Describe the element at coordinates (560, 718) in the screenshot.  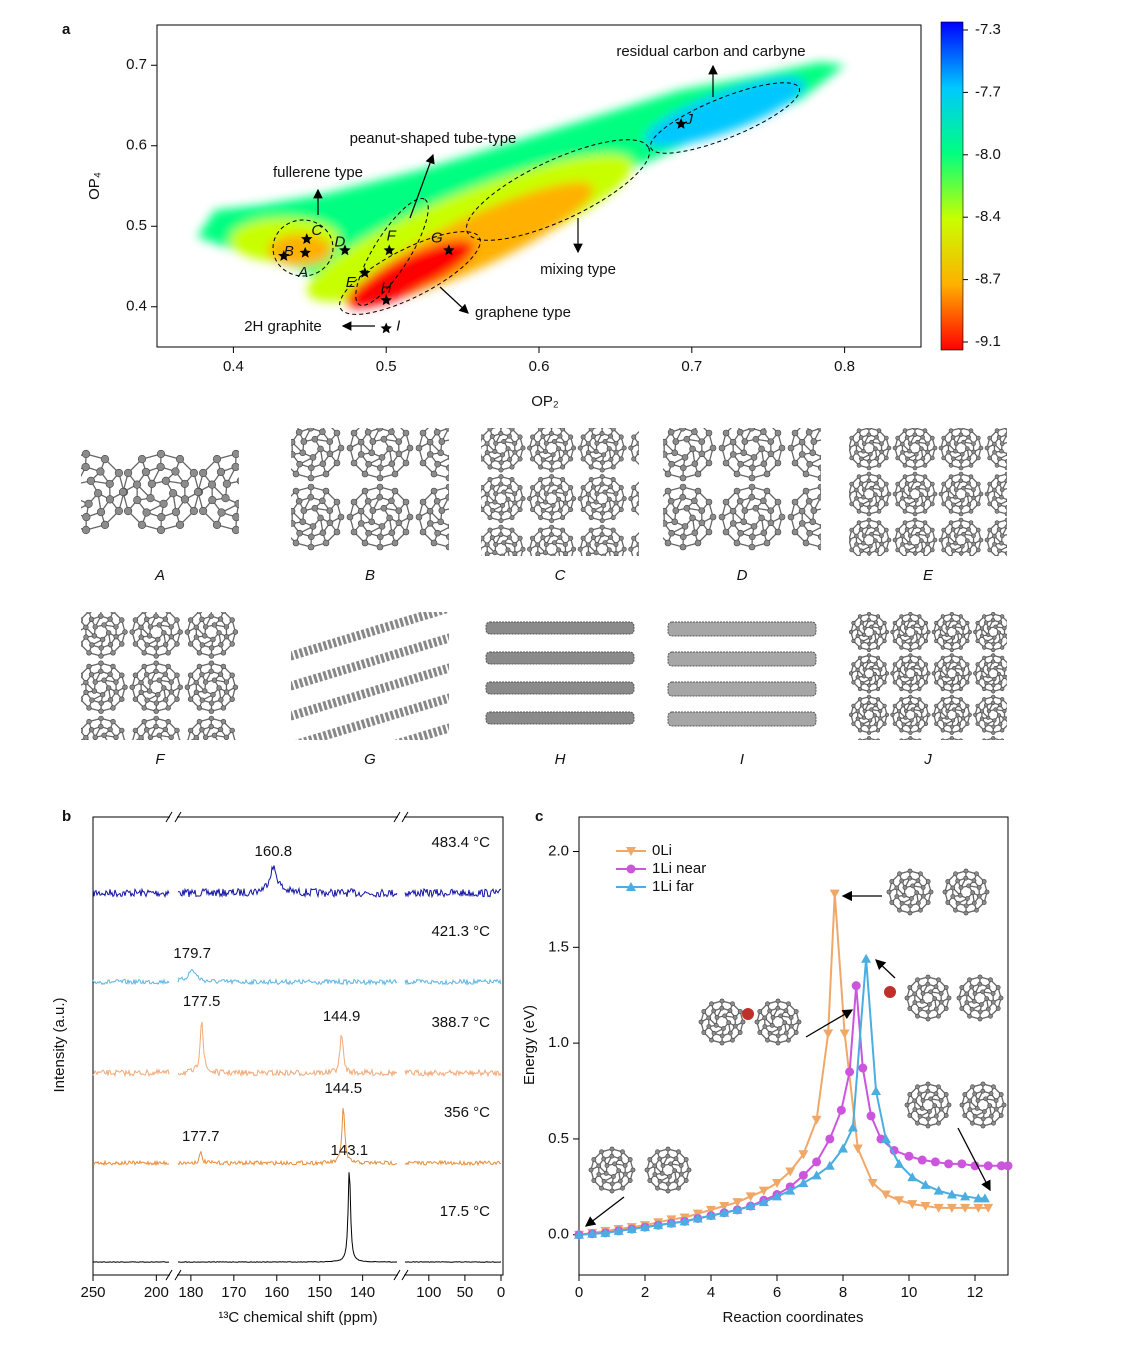
I see `layer` at that location.